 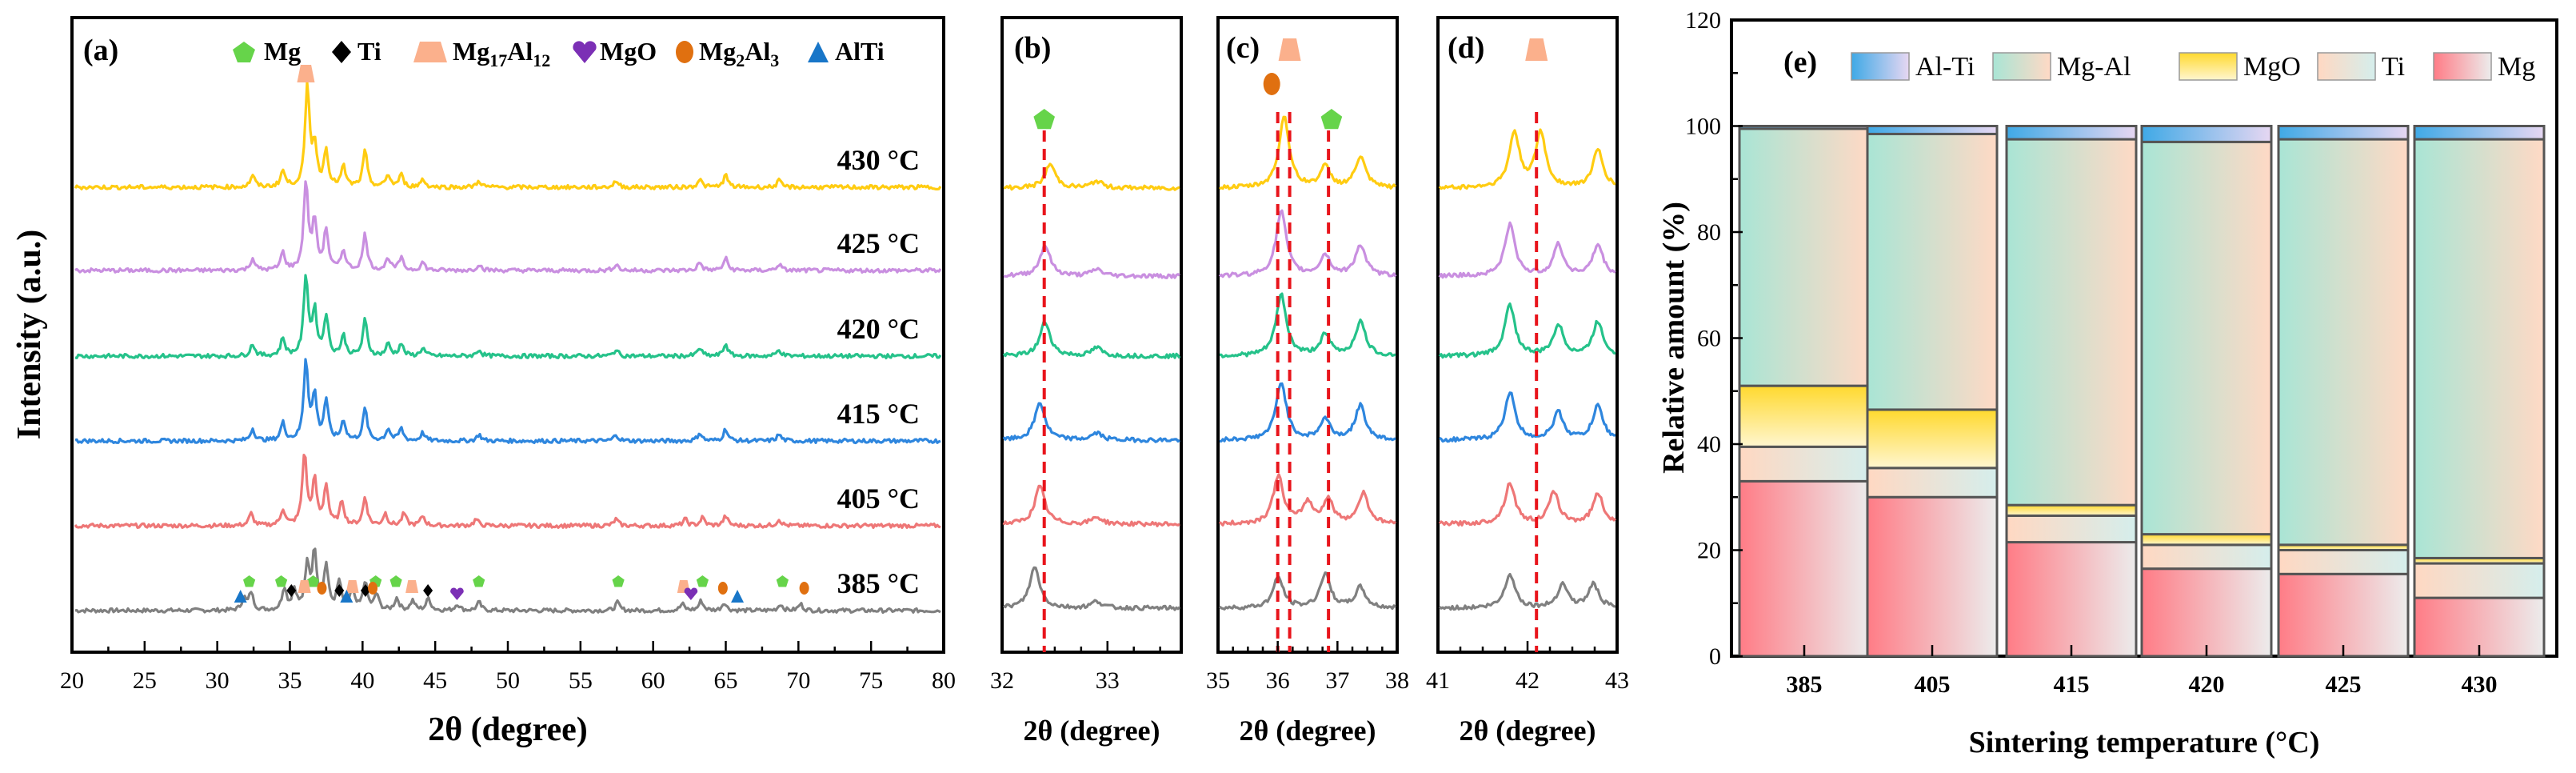 I want to click on zoom-marker-mg17al12, so click(x=1290, y=49).